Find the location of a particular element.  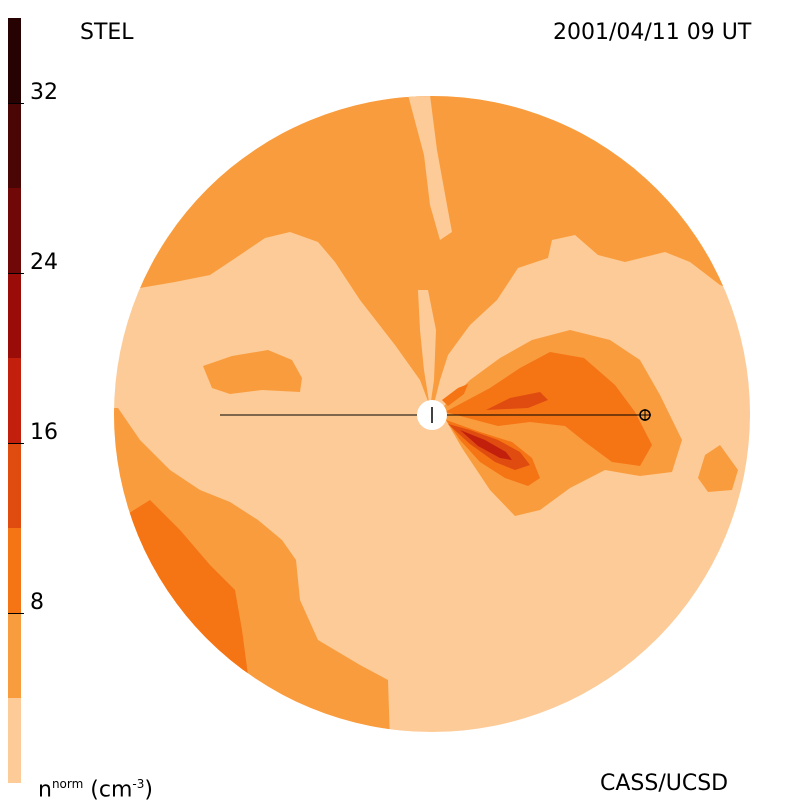

density-region-southwest-dark is located at coordinates (183, 587).